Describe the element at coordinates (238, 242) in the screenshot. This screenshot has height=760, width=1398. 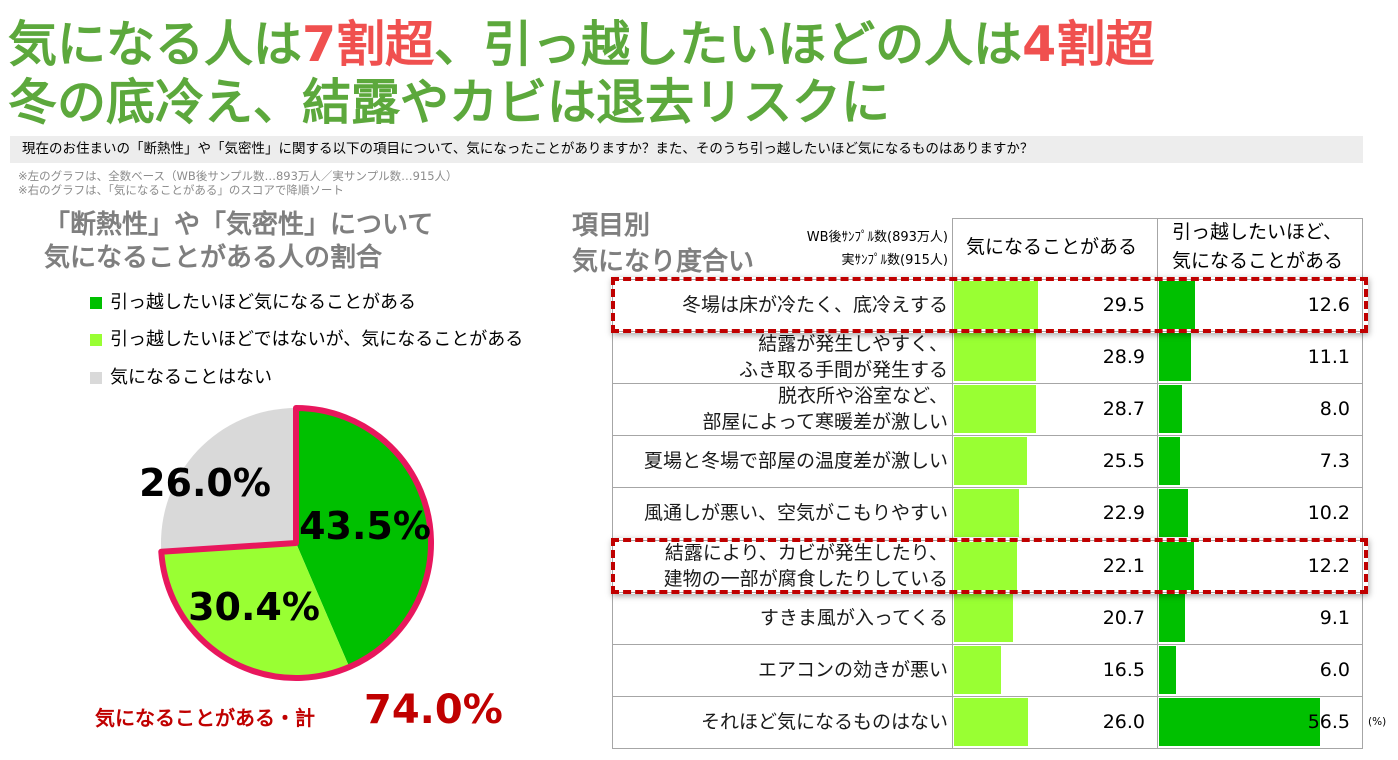
I see `pie-chart-title: 「断熱性」や「気密性」について 気になることがある人の割合` at that location.